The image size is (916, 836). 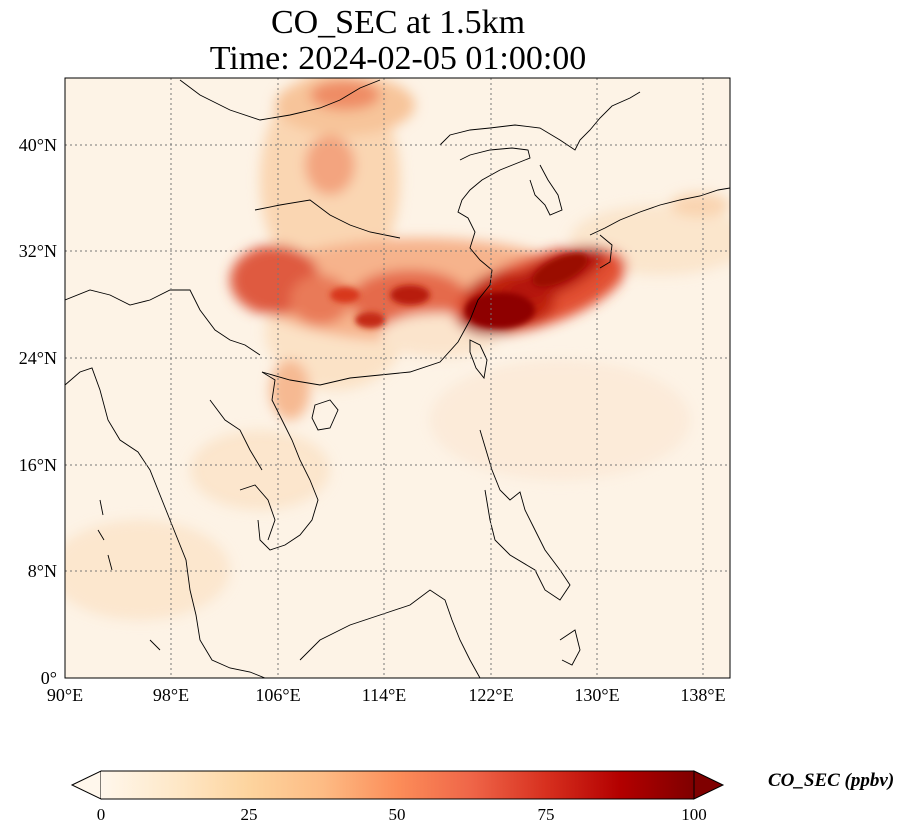 I want to click on lon-label-130e: 130°E, so click(x=596, y=695).